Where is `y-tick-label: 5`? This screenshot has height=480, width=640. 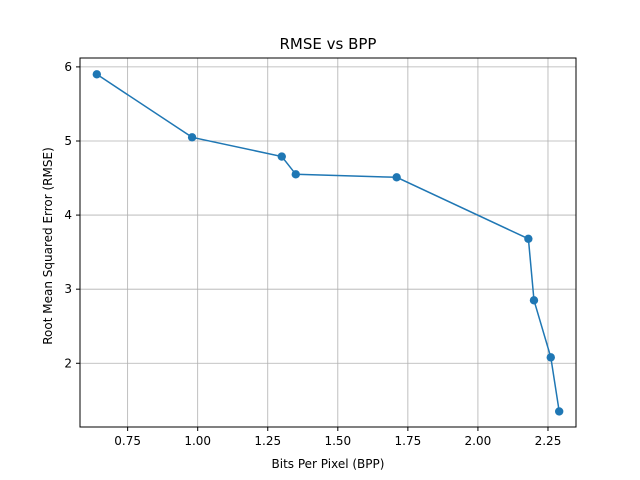 y-tick-label: 5 is located at coordinates (68, 141).